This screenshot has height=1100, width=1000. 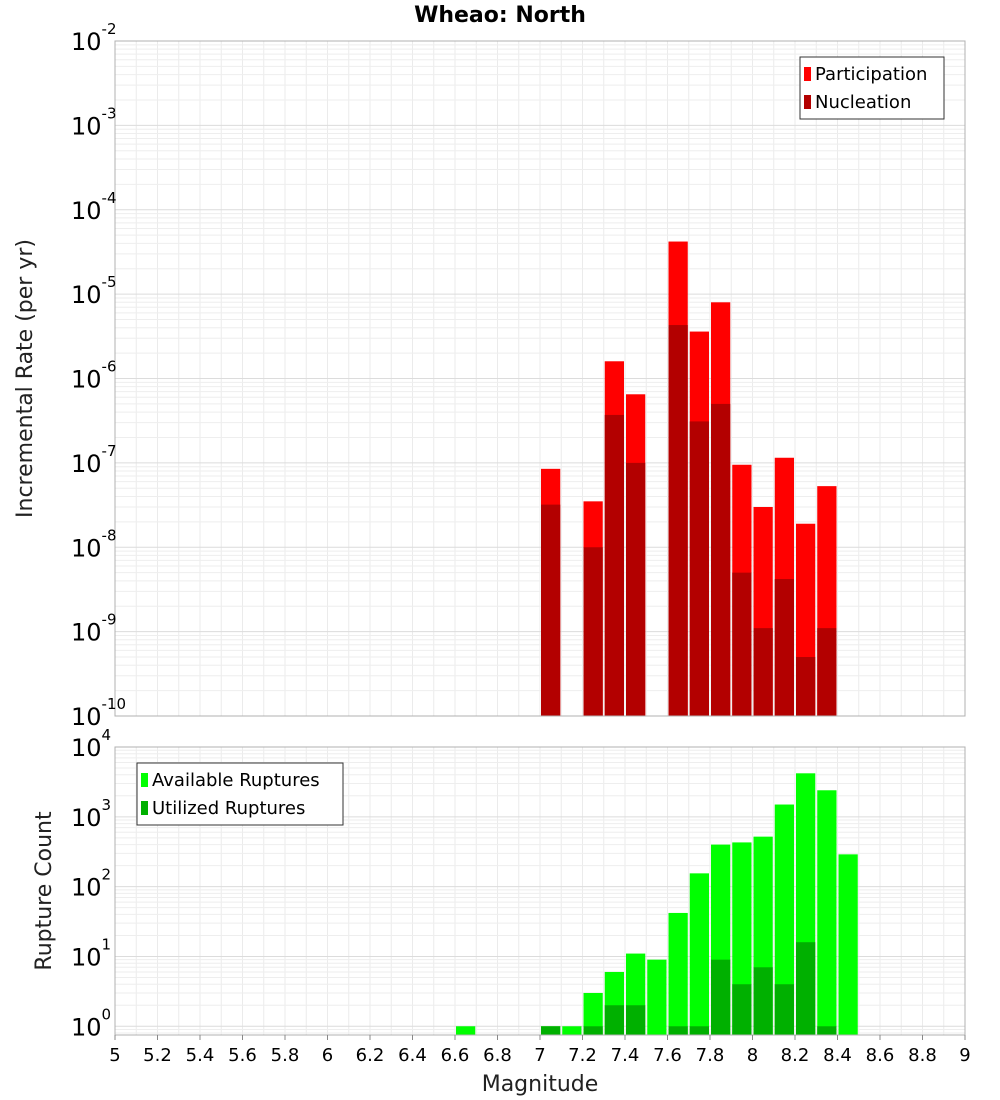 I want to click on legend-label: Participation, so click(x=871, y=74).